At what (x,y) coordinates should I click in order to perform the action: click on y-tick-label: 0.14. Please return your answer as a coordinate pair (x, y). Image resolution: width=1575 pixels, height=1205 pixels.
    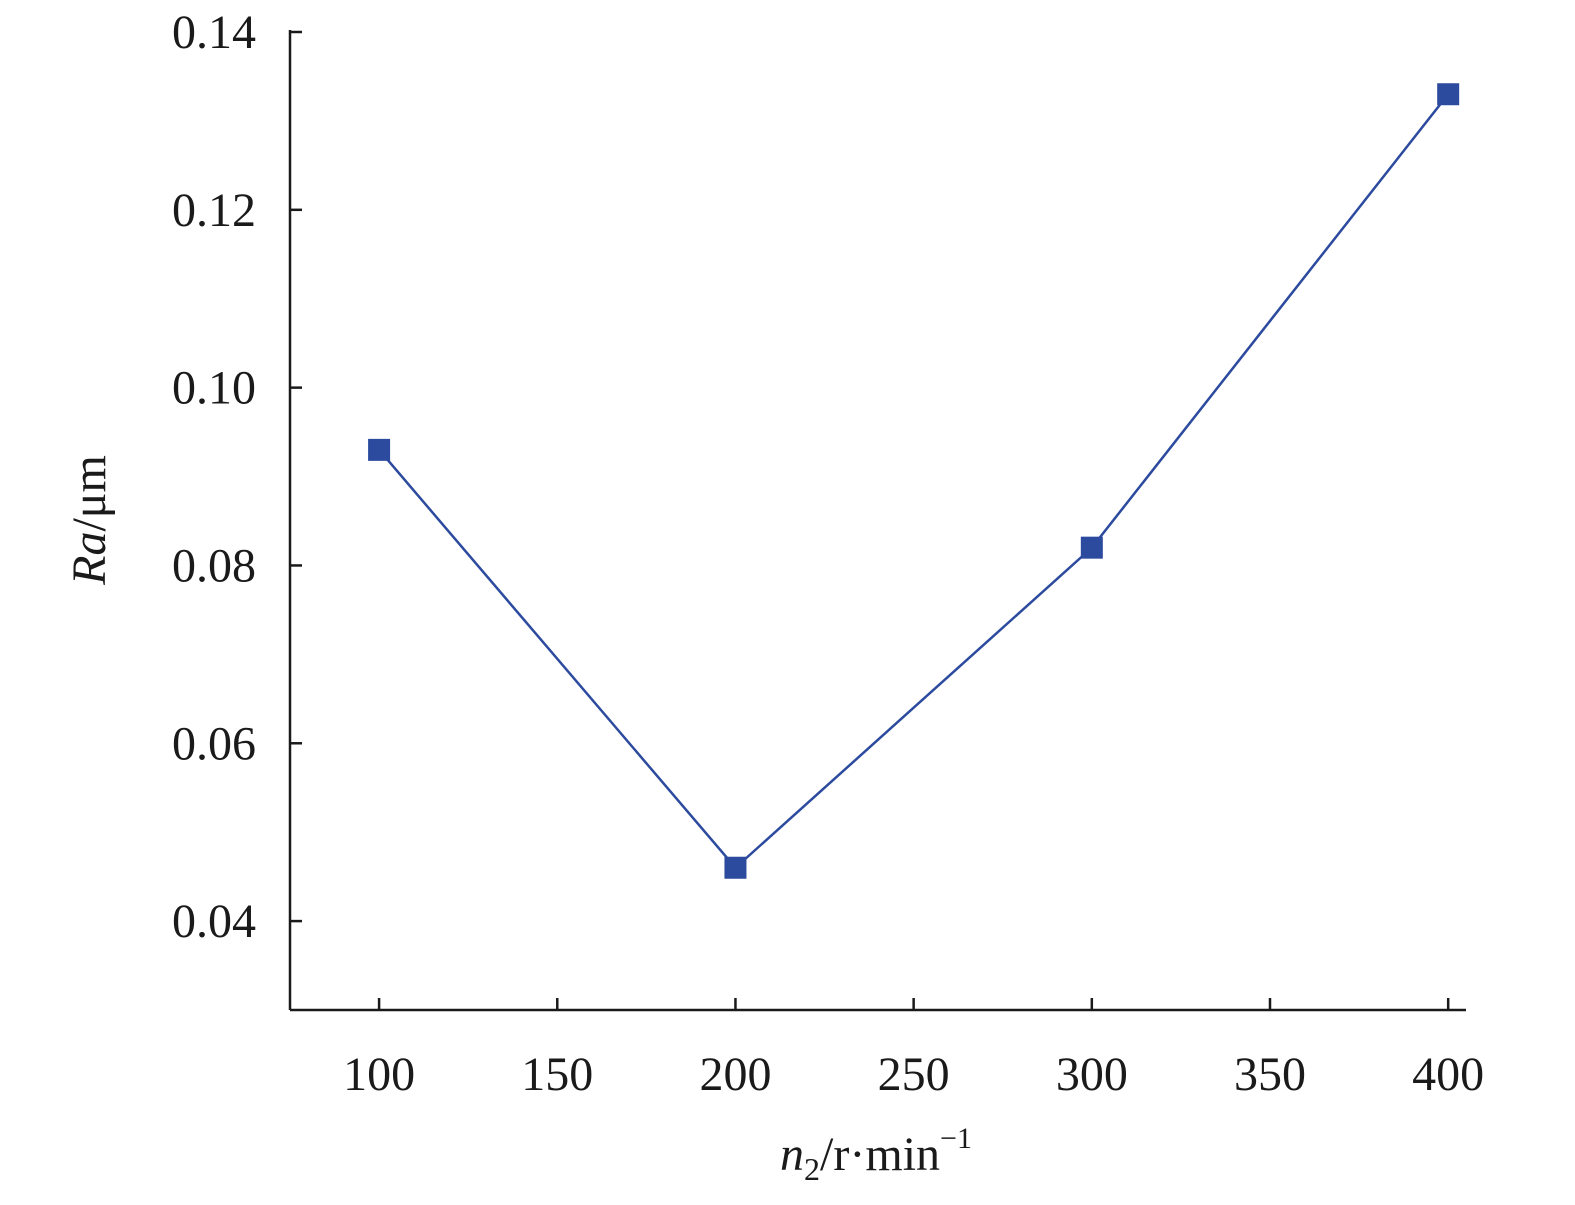
    Looking at the image, I should click on (214, 32).